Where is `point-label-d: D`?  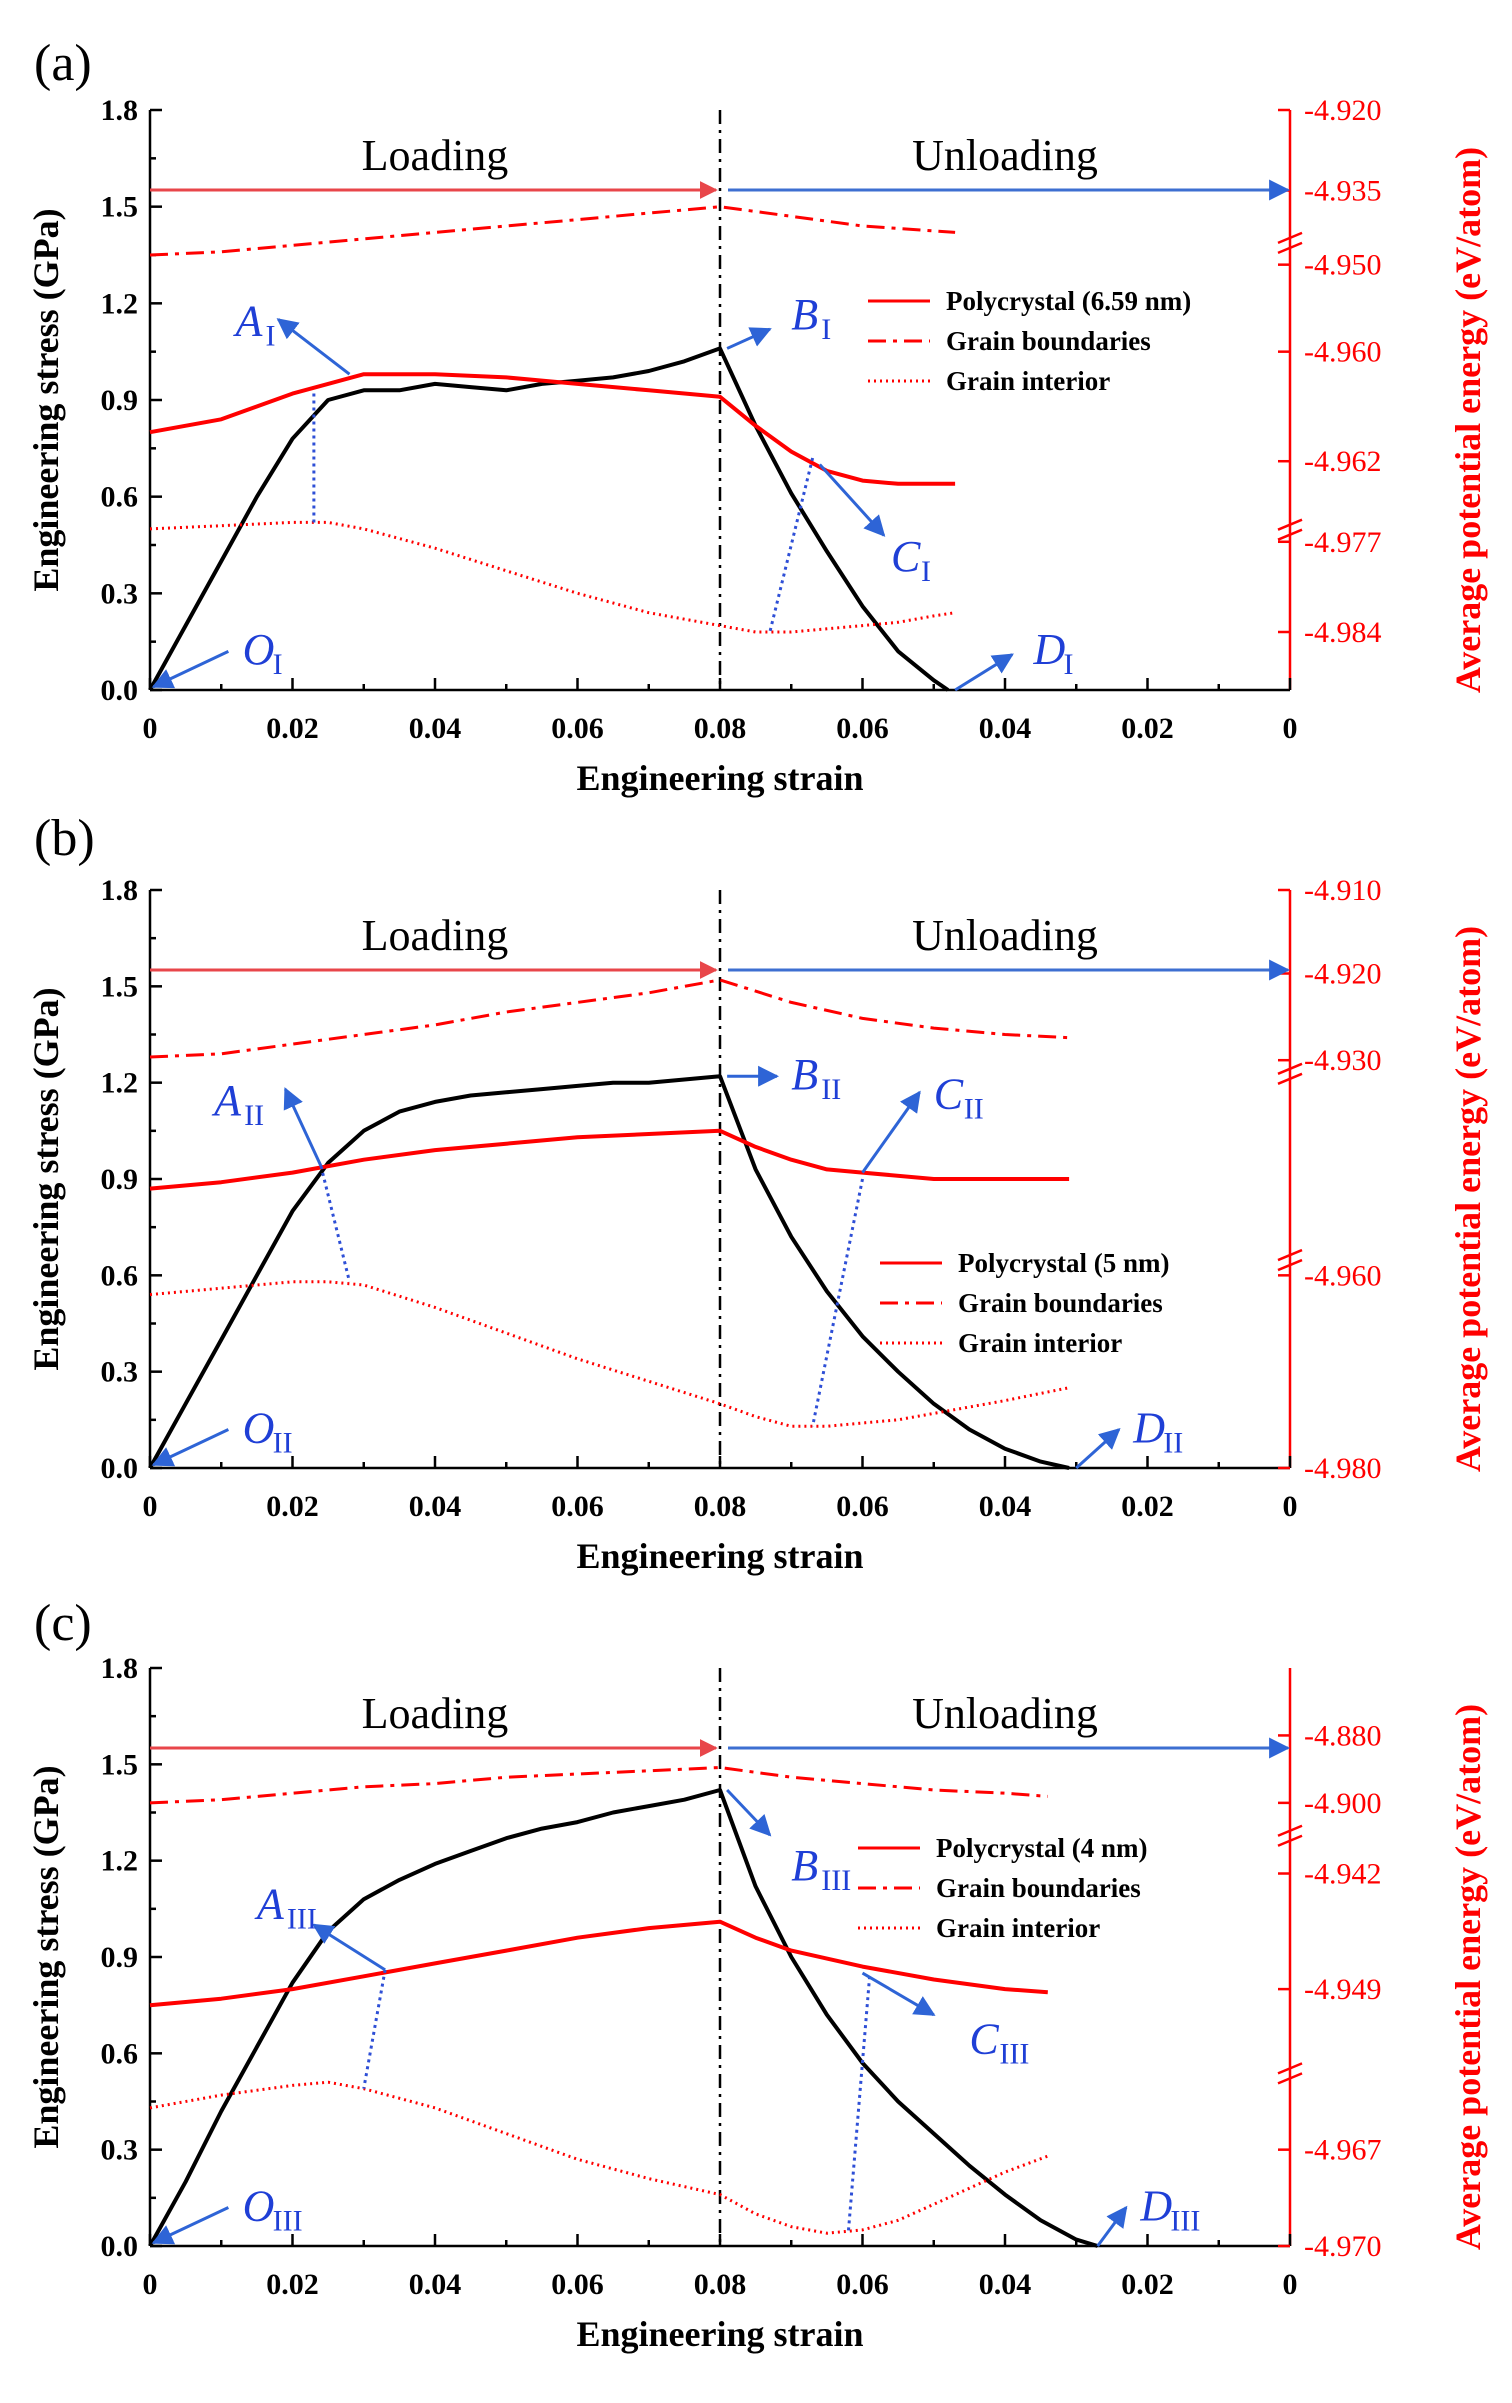
point-label-d: D is located at coordinates (1148, 1427).